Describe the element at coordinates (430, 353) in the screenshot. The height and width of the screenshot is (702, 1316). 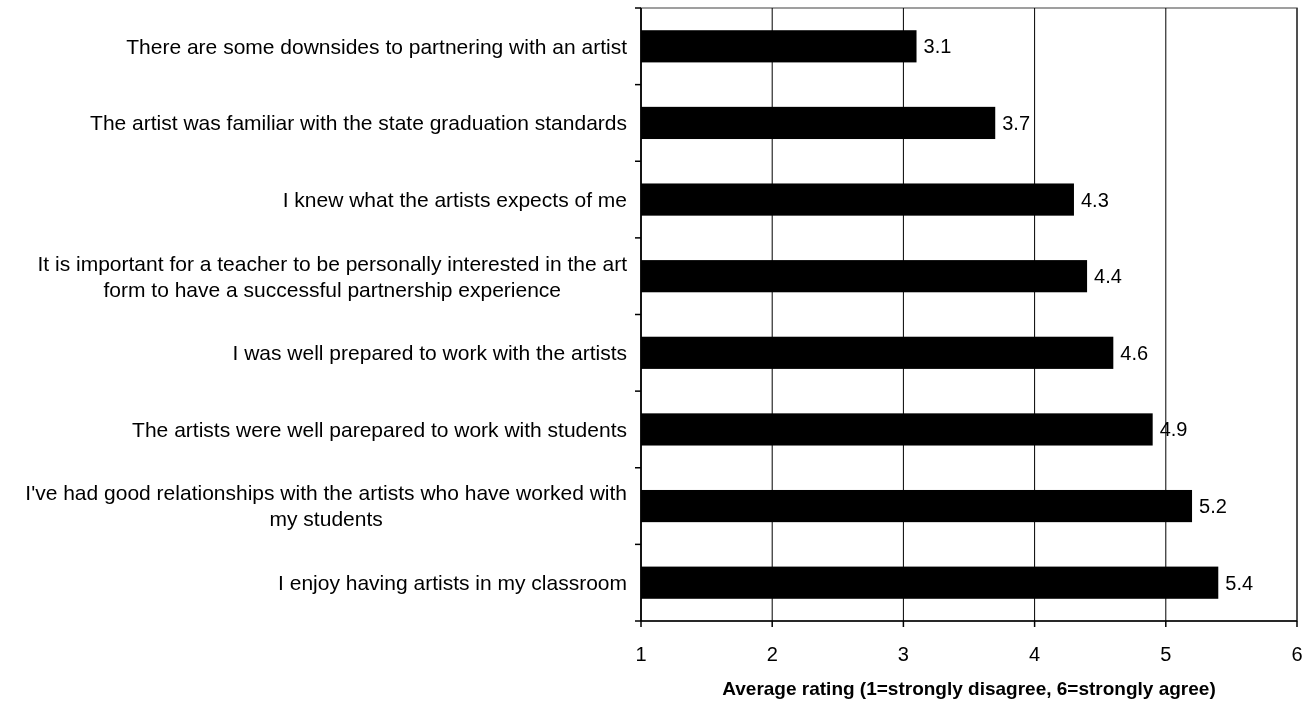
I see `y-tick-label: I was well prepared to work with the artists` at that location.